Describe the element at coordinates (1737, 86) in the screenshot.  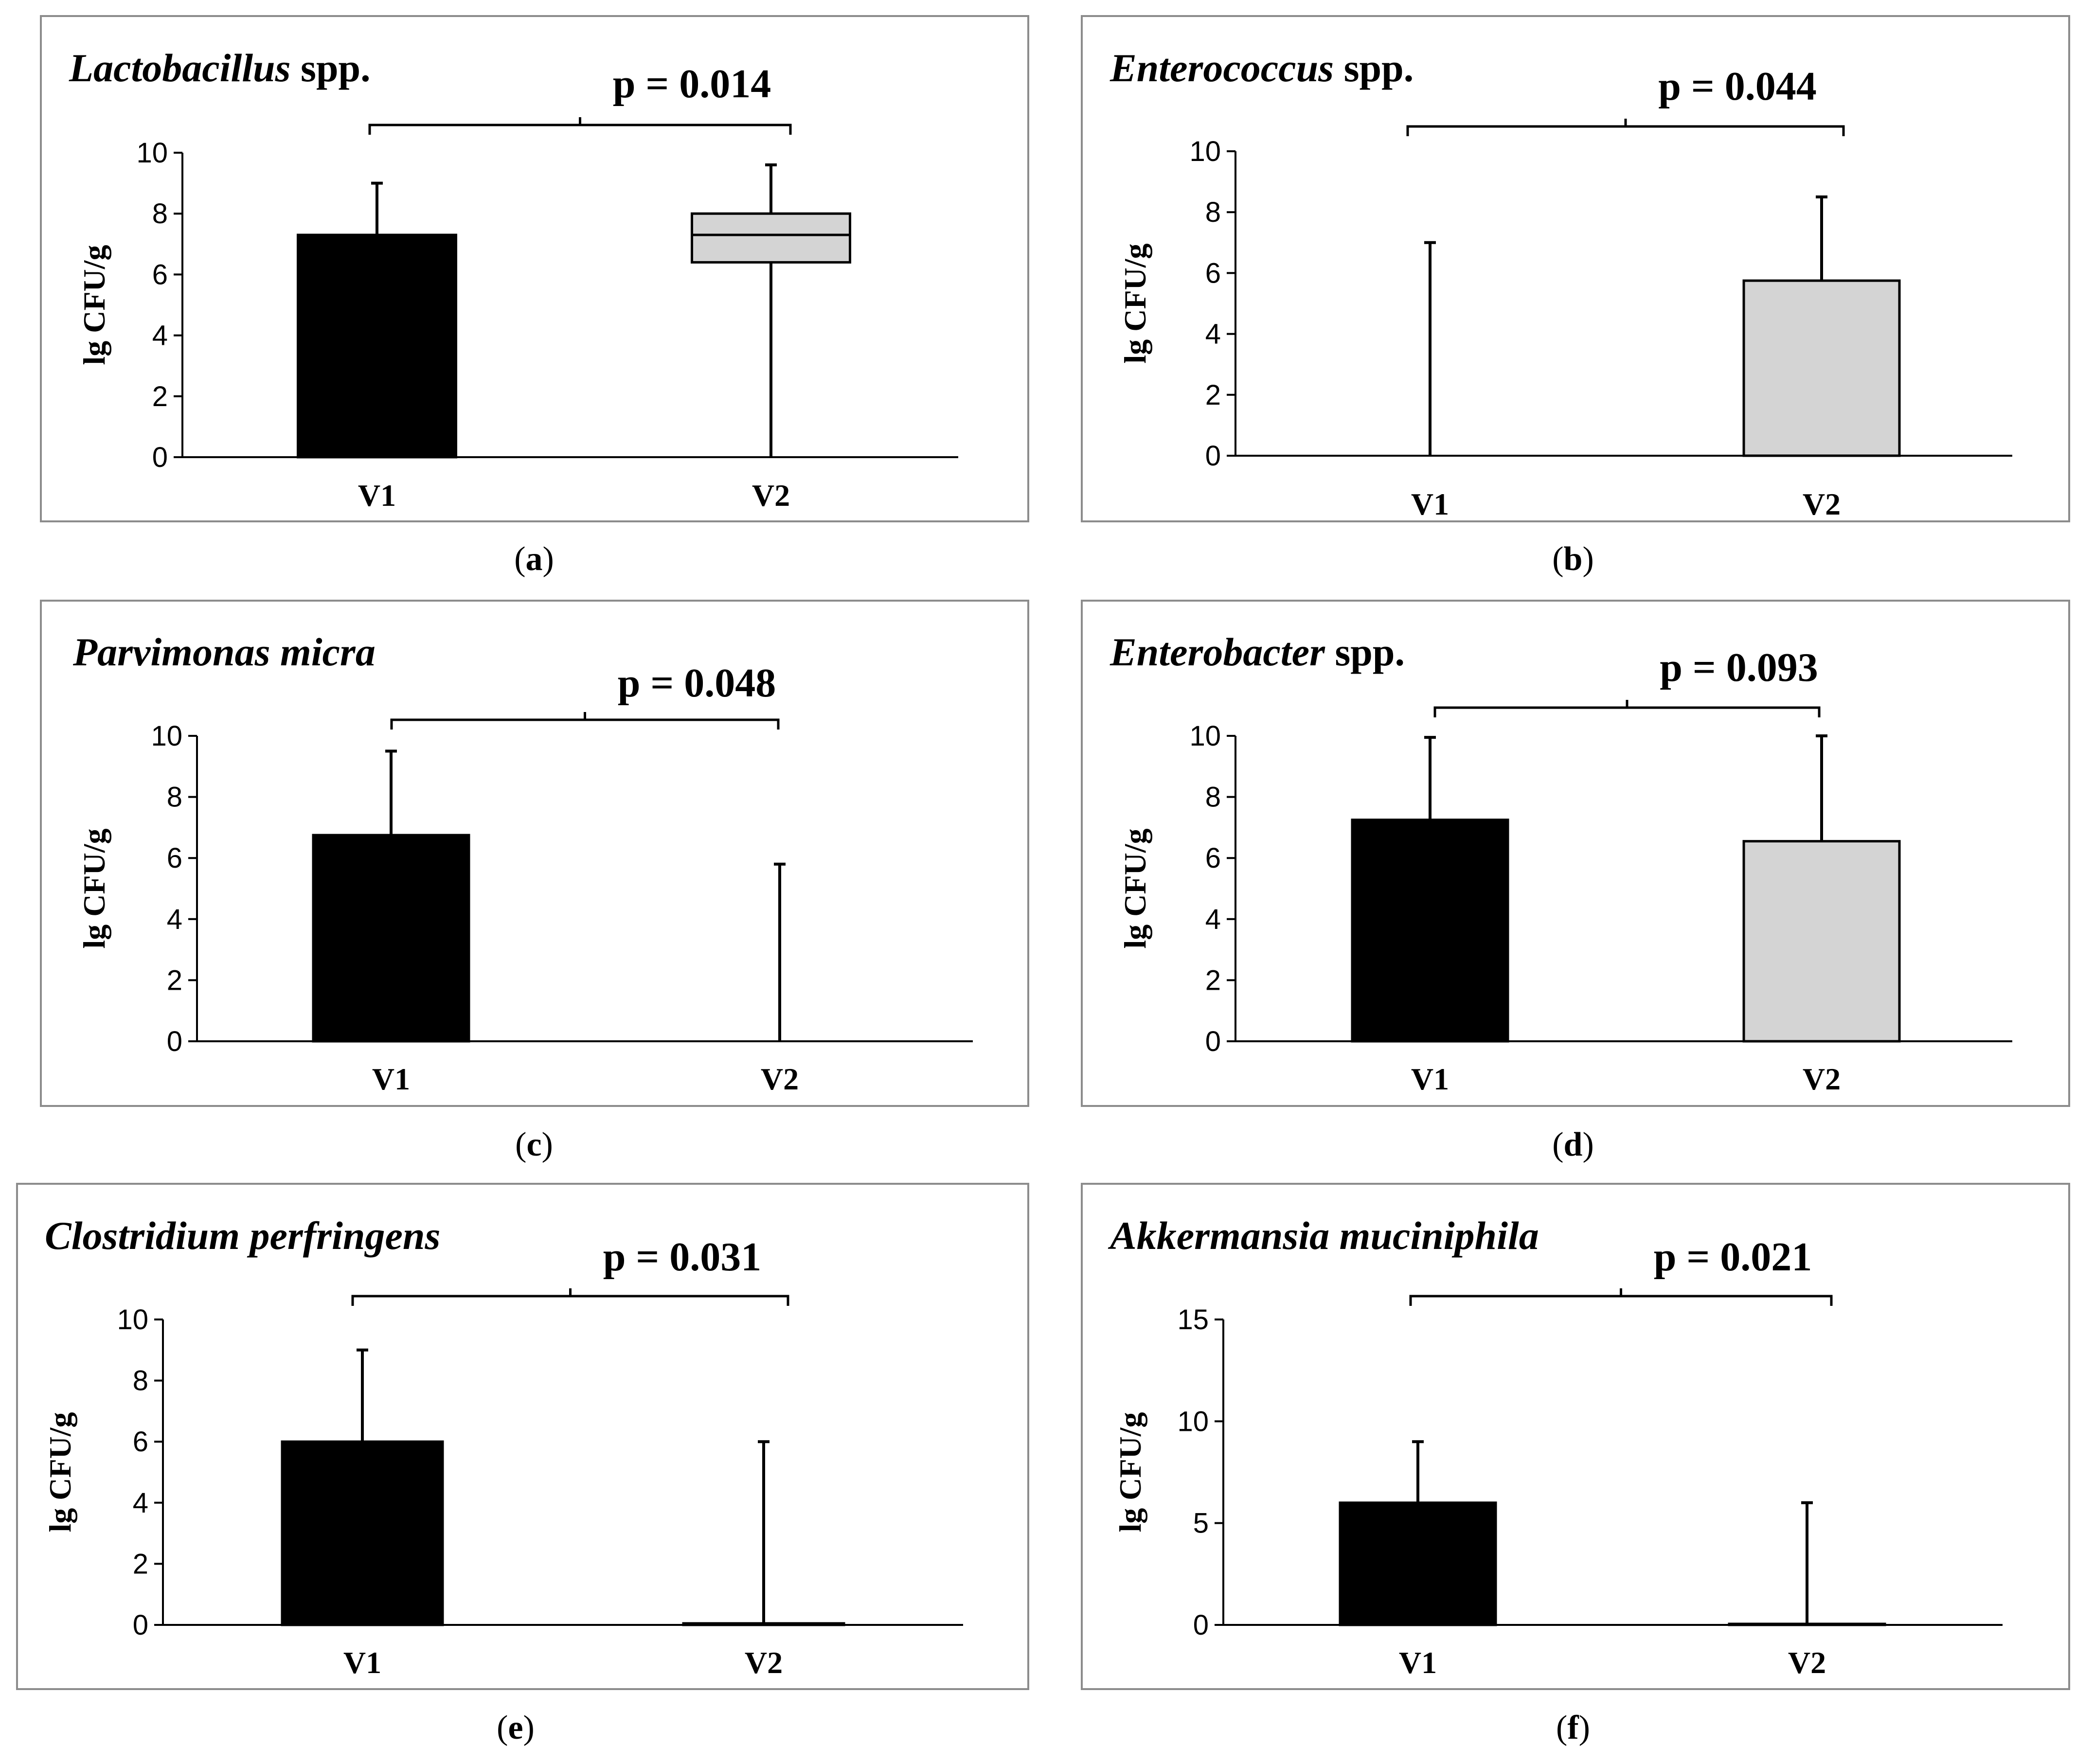
I see `p-value-label: p = 0.044` at that location.